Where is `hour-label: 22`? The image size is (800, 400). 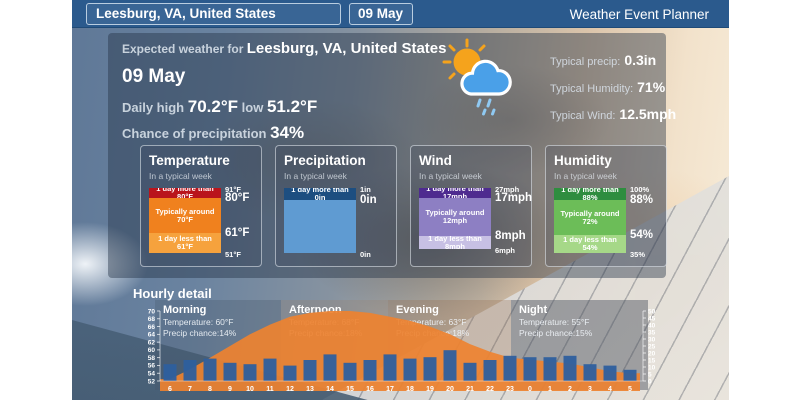
hour-label: 22 is located at coordinates (490, 389).